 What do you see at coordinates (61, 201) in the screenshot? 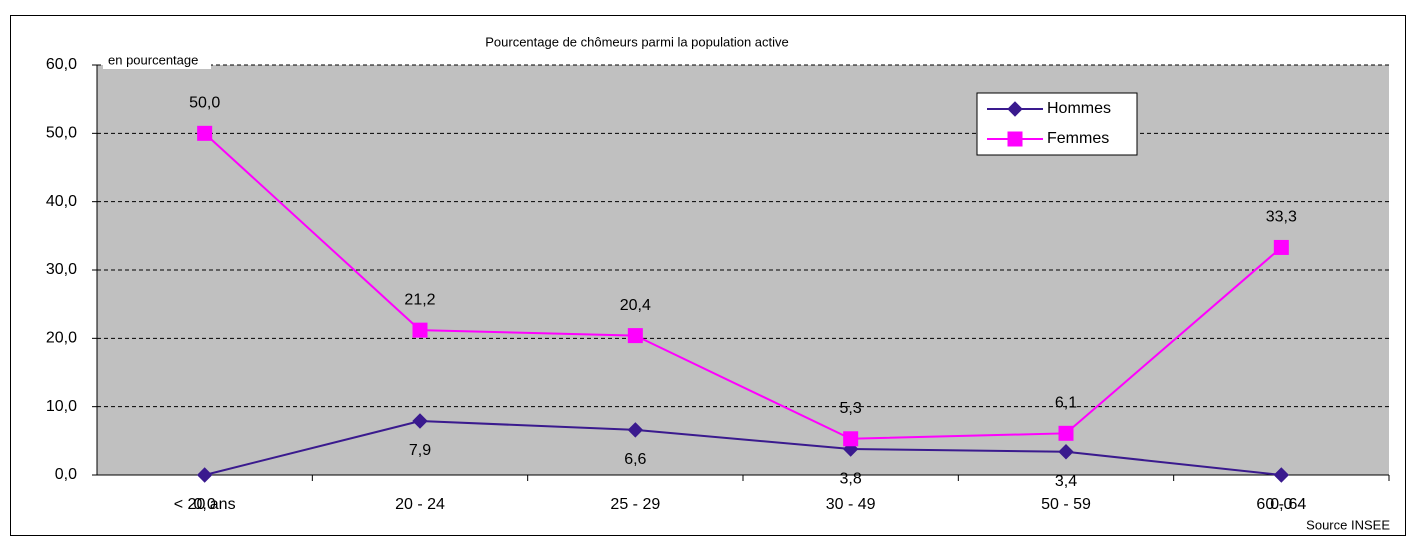
I see `y-tick-label: 40,0` at bounding box center [61, 201].